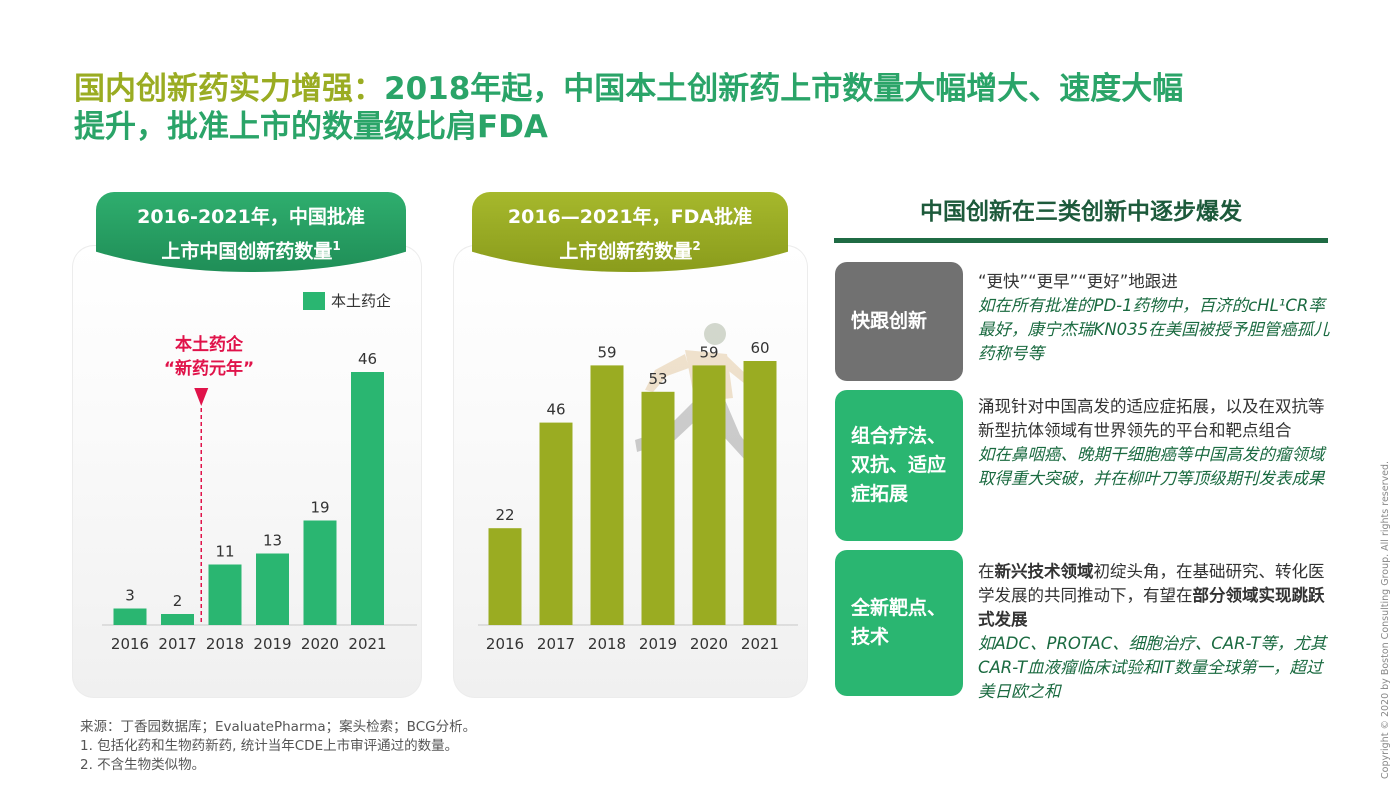 The width and height of the screenshot is (1400, 788). What do you see at coordinates (899, 465) in the screenshot?
I see `category-combination-therapy: 组合疗法、双抗、适应症拓展` at bounding box center [899, 465].